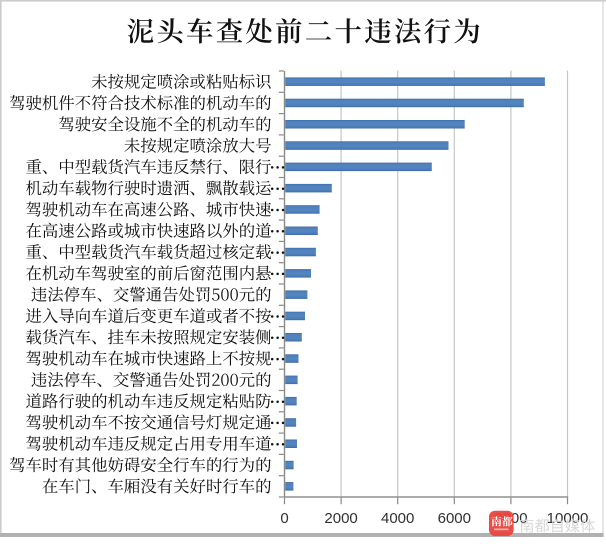 The width and height of the screenshot is (606, 544). I want to click on svg-text: 10000, so click(568, 518).